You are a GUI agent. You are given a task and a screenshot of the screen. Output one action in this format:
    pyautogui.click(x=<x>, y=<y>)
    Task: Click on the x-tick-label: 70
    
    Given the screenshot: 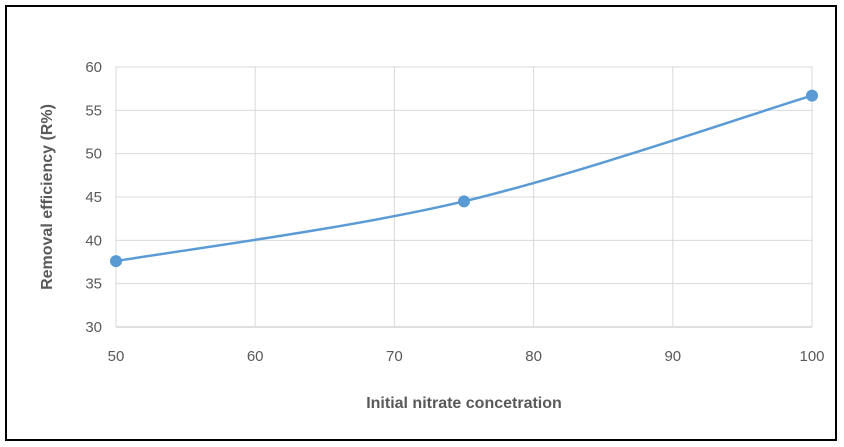 What is the action you would take?
    pyautogui.click(x=394, y=356)
    